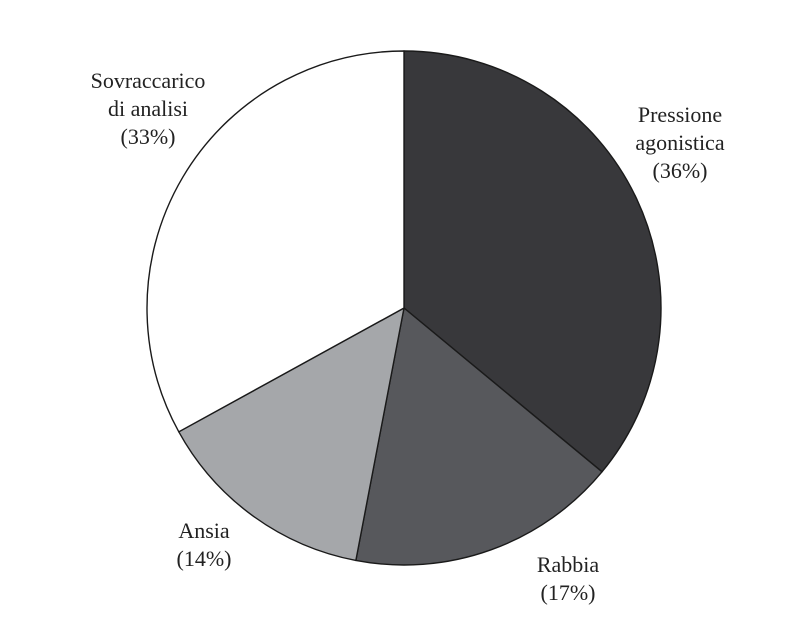 The width and height of the screenshot is (810, 639). I want to click on slice-percent-label: (36%), so click(680, 170).